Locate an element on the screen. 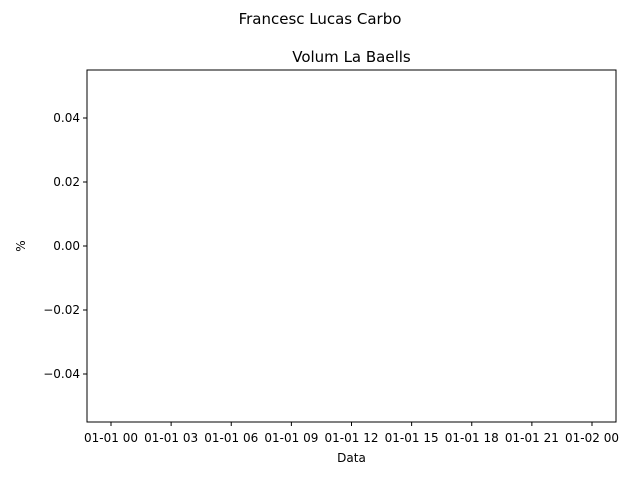 Image resolution: width=640 pixels, height=480 pixels. x-tick-label: 01-01 00 is located at coordinates (111, 438).